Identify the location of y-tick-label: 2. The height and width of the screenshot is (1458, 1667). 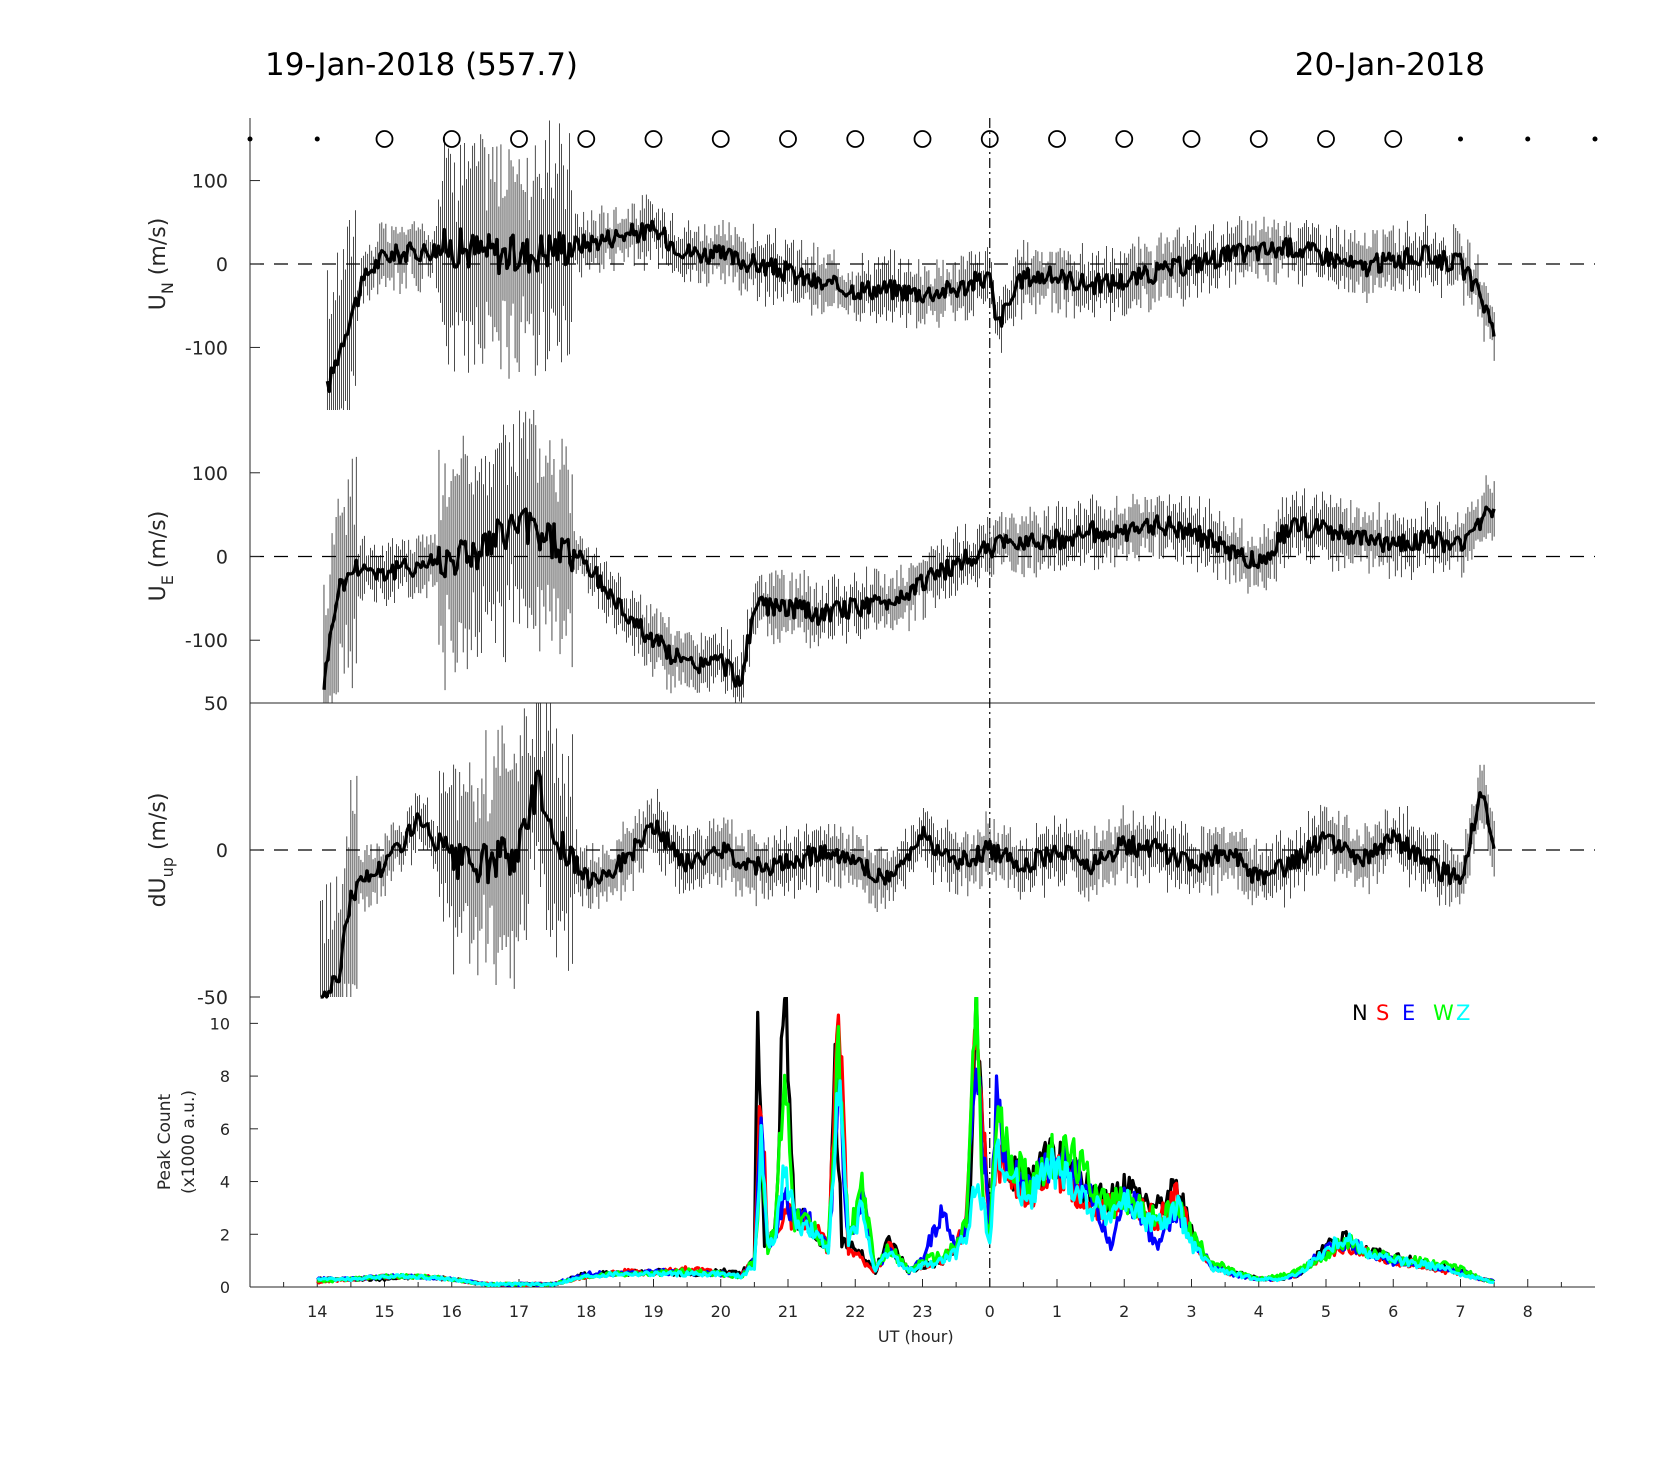
(225, 1234).